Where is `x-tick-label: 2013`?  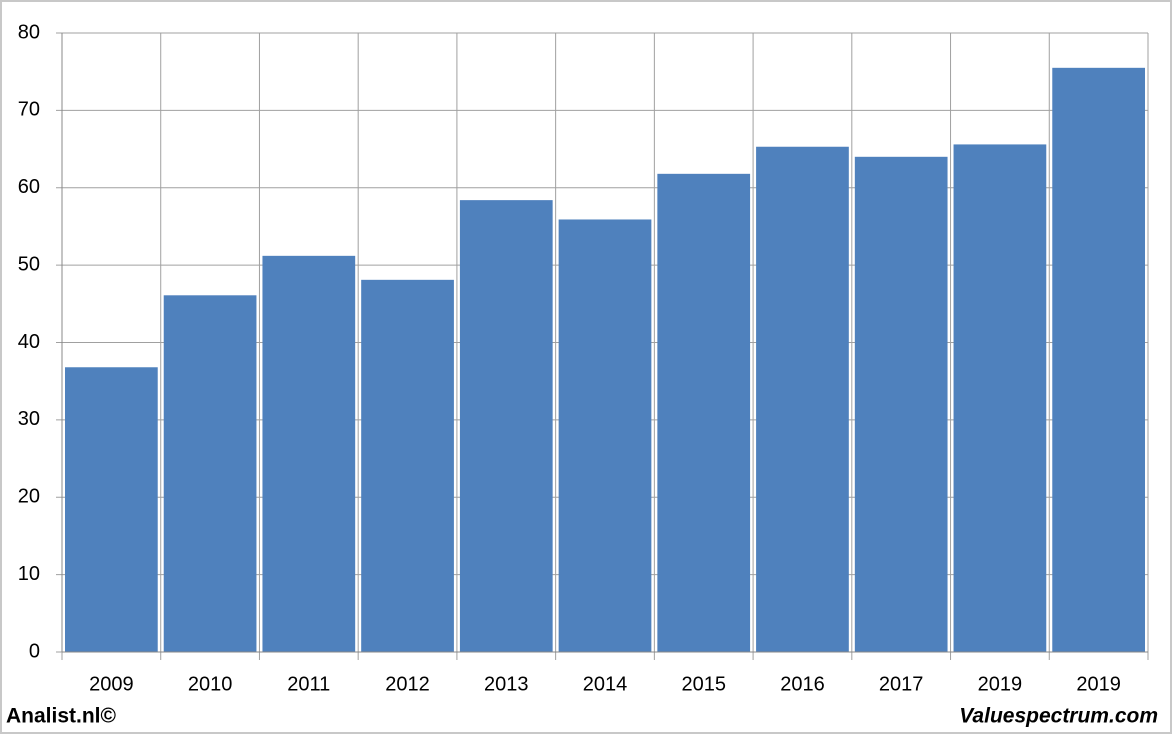 x-tick-label: 2013 is located at coordinates (506, 684).